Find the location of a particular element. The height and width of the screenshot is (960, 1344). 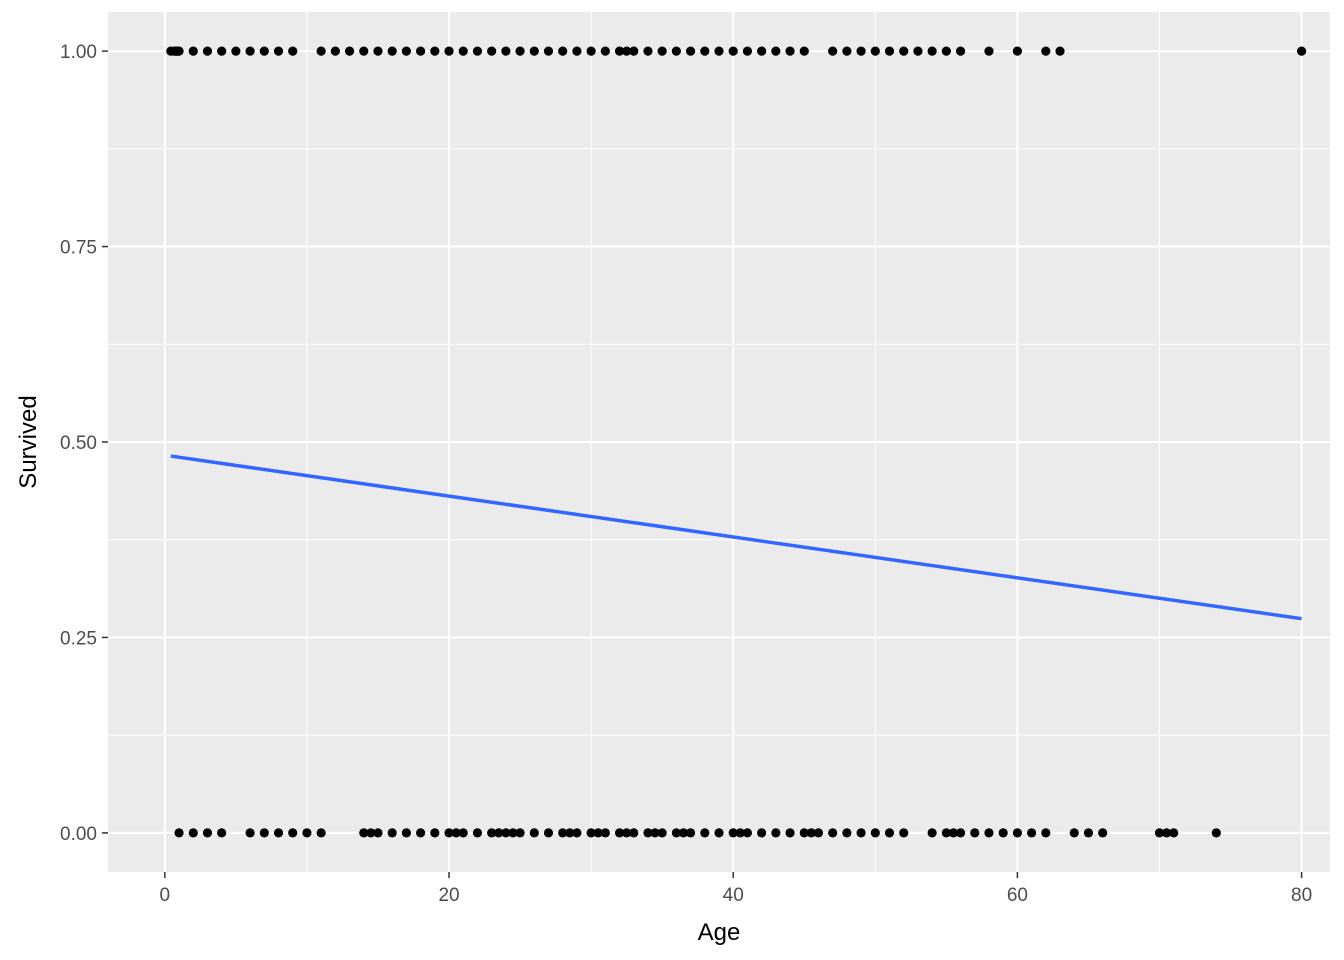

x-tick-label: 20 is located at coordinates (448, 895).